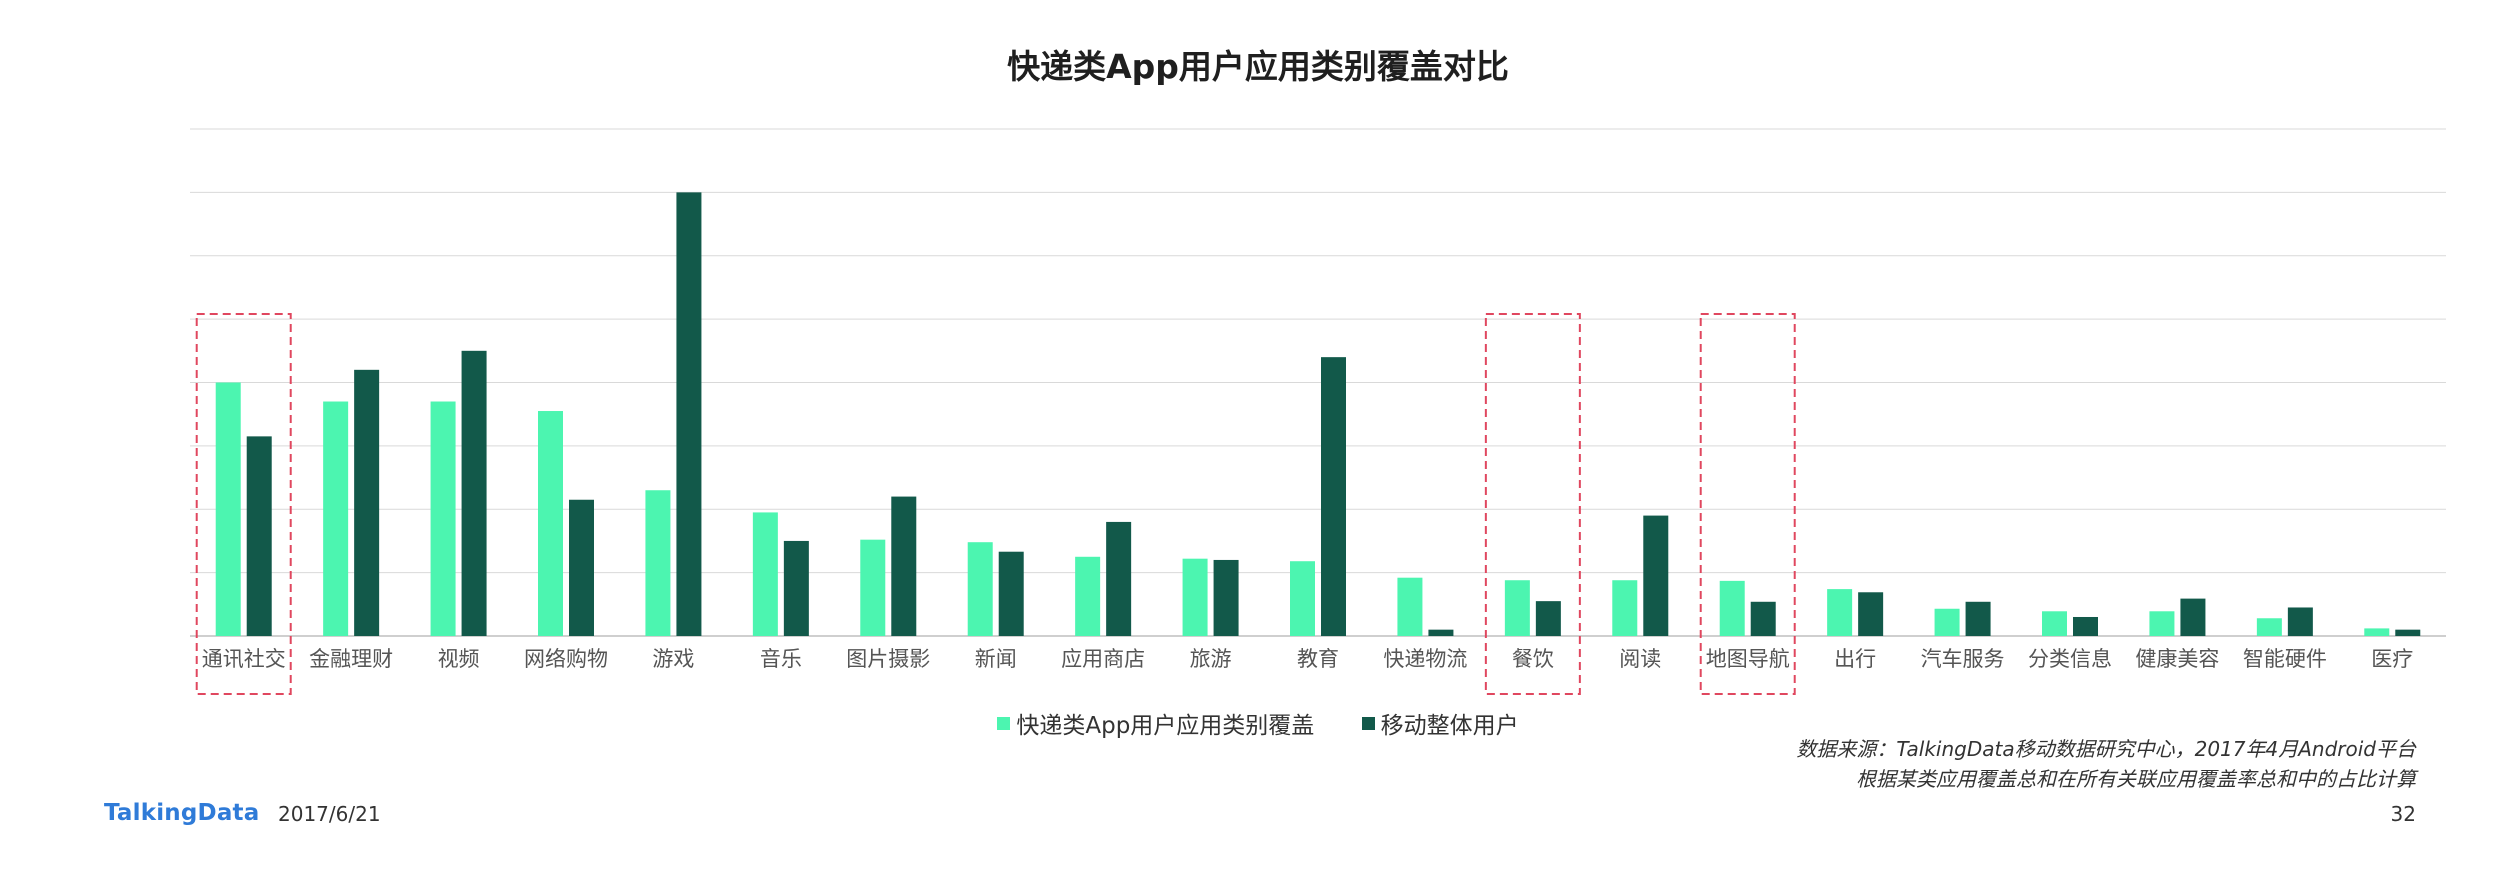  I want to click on x-tick-label: 图片摄影, so click(888, 659).